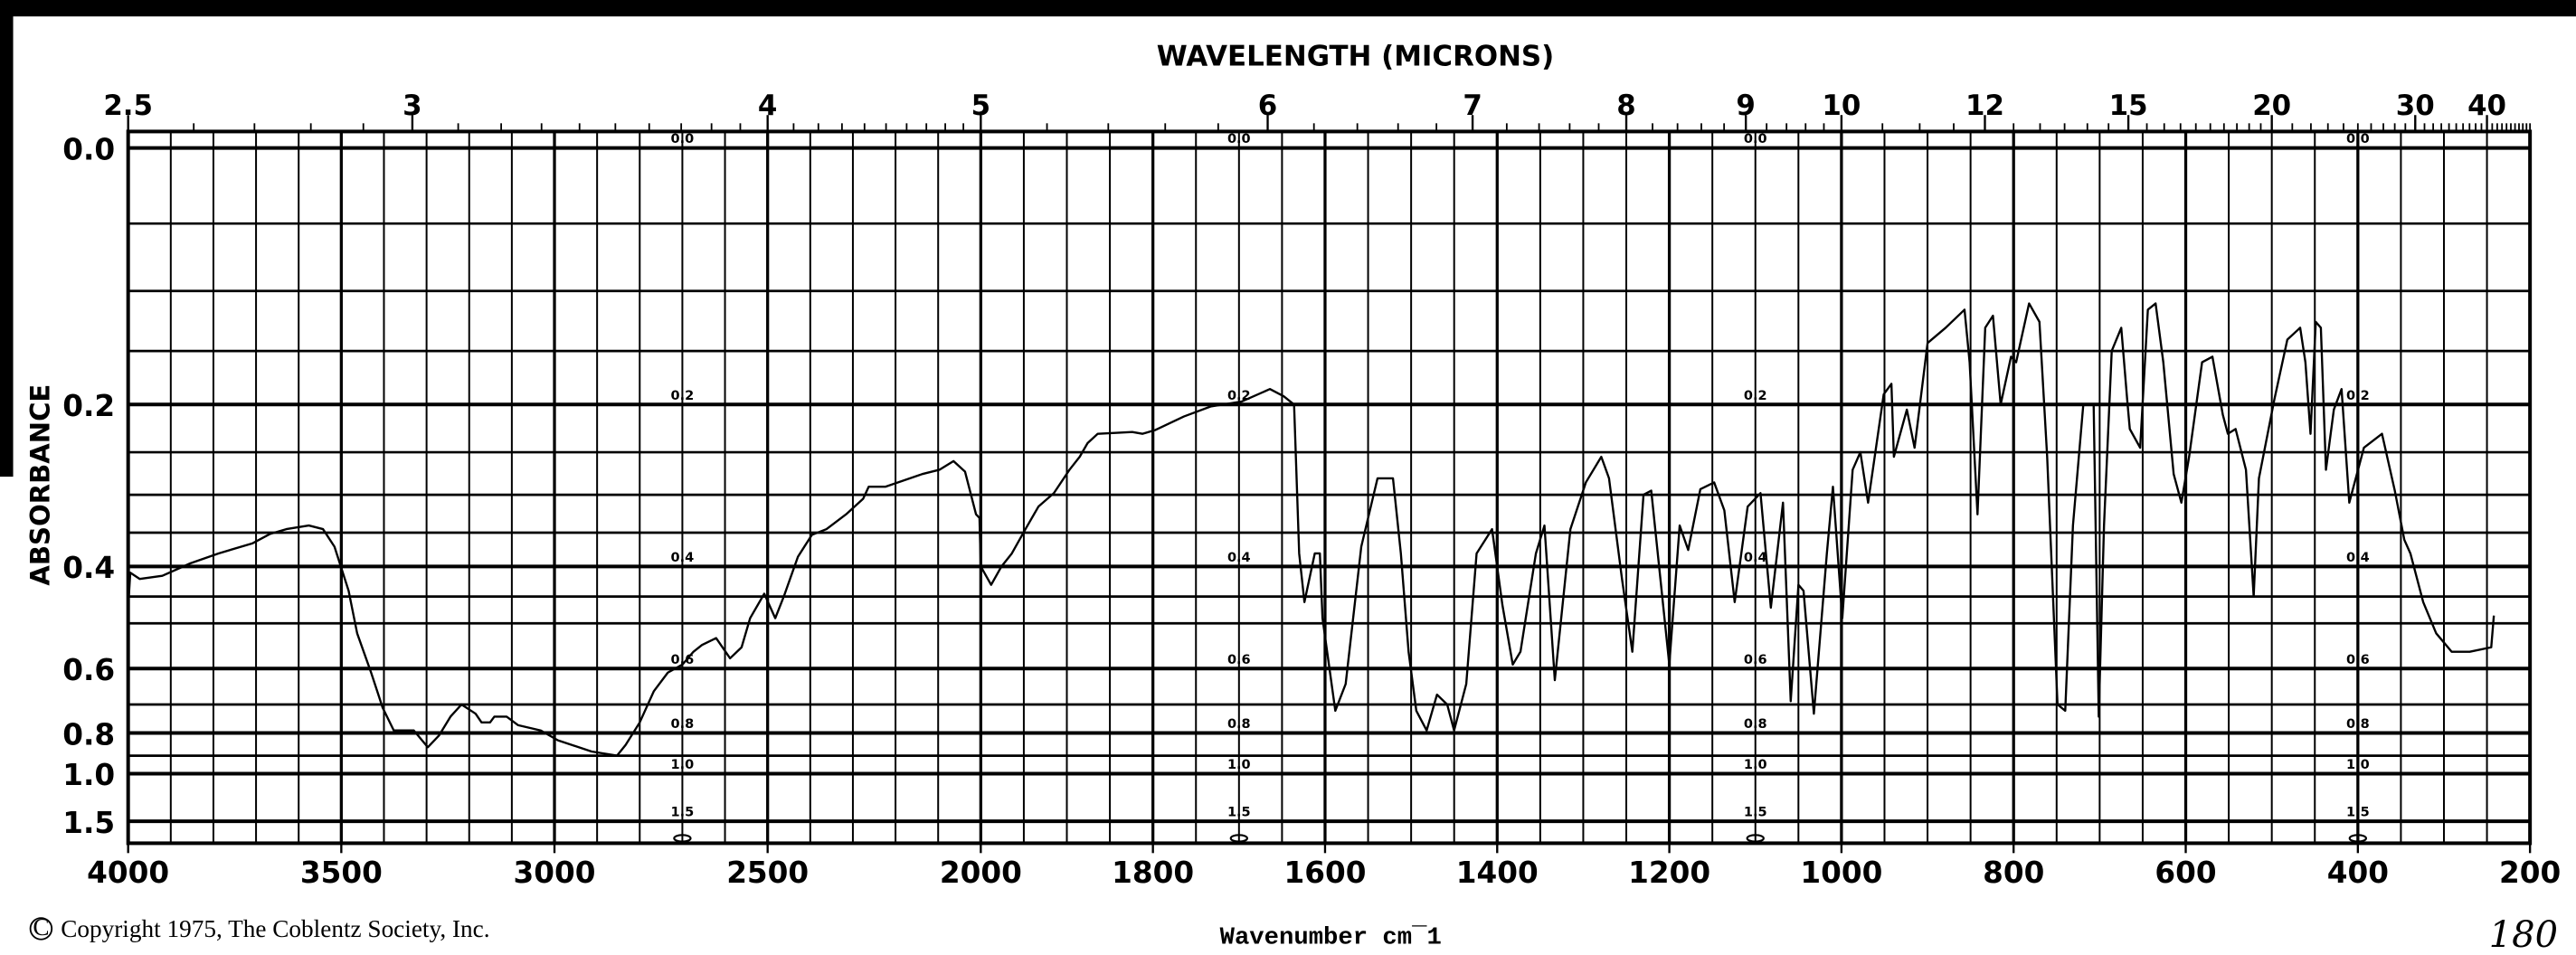 The height and width of the screenshot is (955, 2576). I want to click on y-axis-title: ABSORBANCE, so click(39, 485).